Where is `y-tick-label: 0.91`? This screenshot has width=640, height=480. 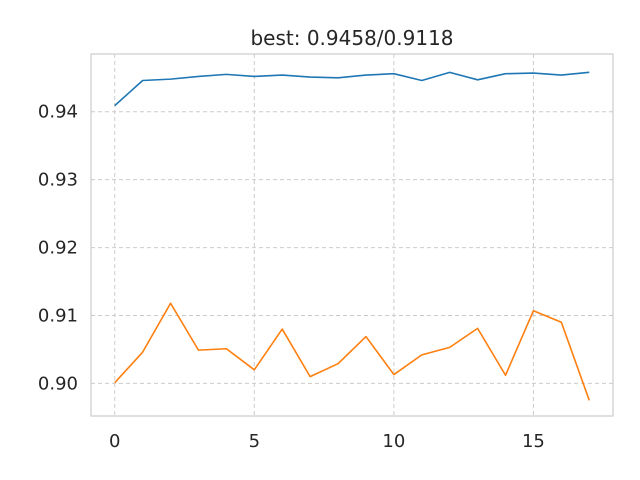 y-tick-label: 0.91 is located at coordinates (58, 315).